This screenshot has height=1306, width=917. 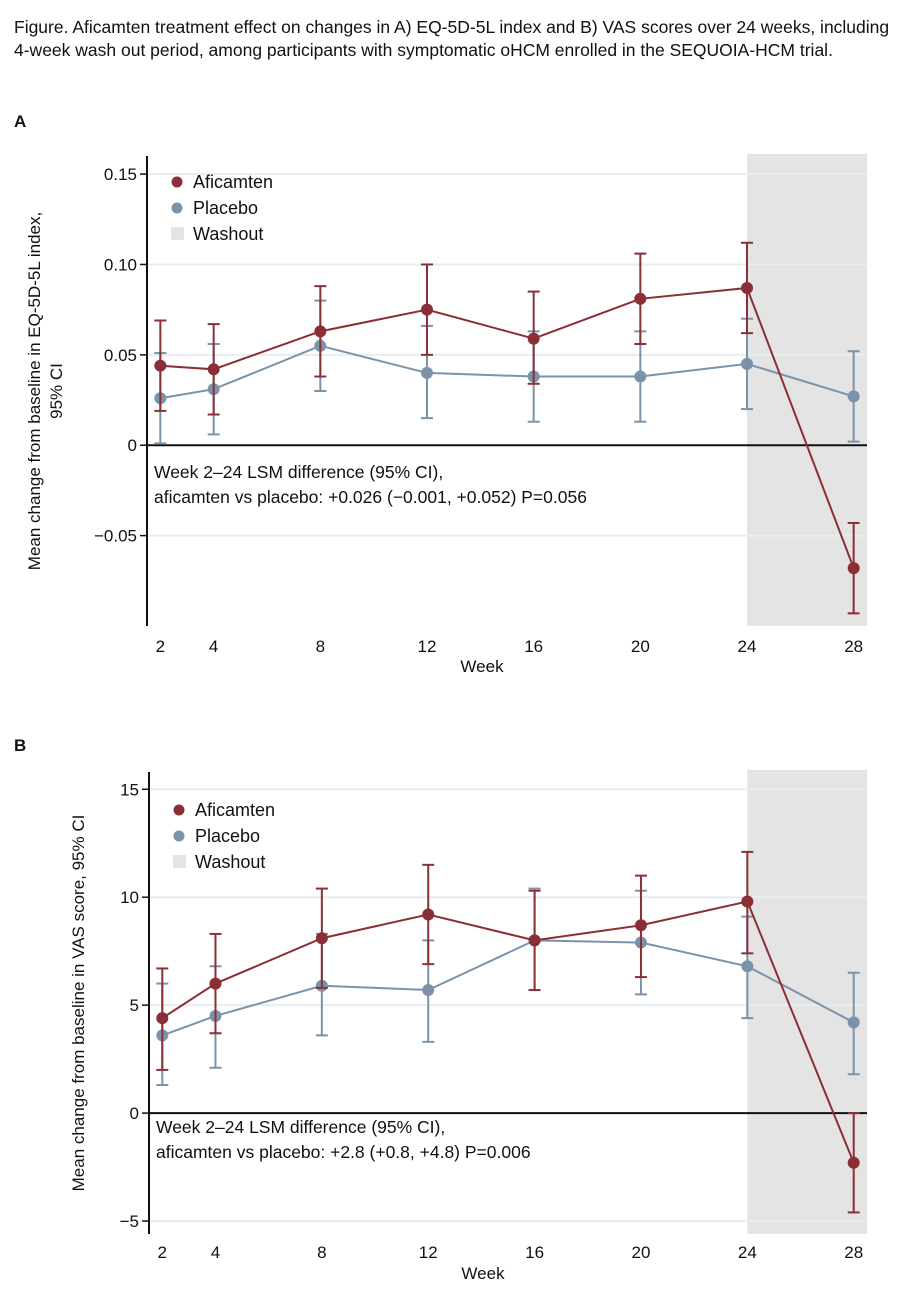 What do you see at coordinates (129, 1221) in the screenshot?
I see `y-tick-label: −5` at bounding box center [129, 1221].